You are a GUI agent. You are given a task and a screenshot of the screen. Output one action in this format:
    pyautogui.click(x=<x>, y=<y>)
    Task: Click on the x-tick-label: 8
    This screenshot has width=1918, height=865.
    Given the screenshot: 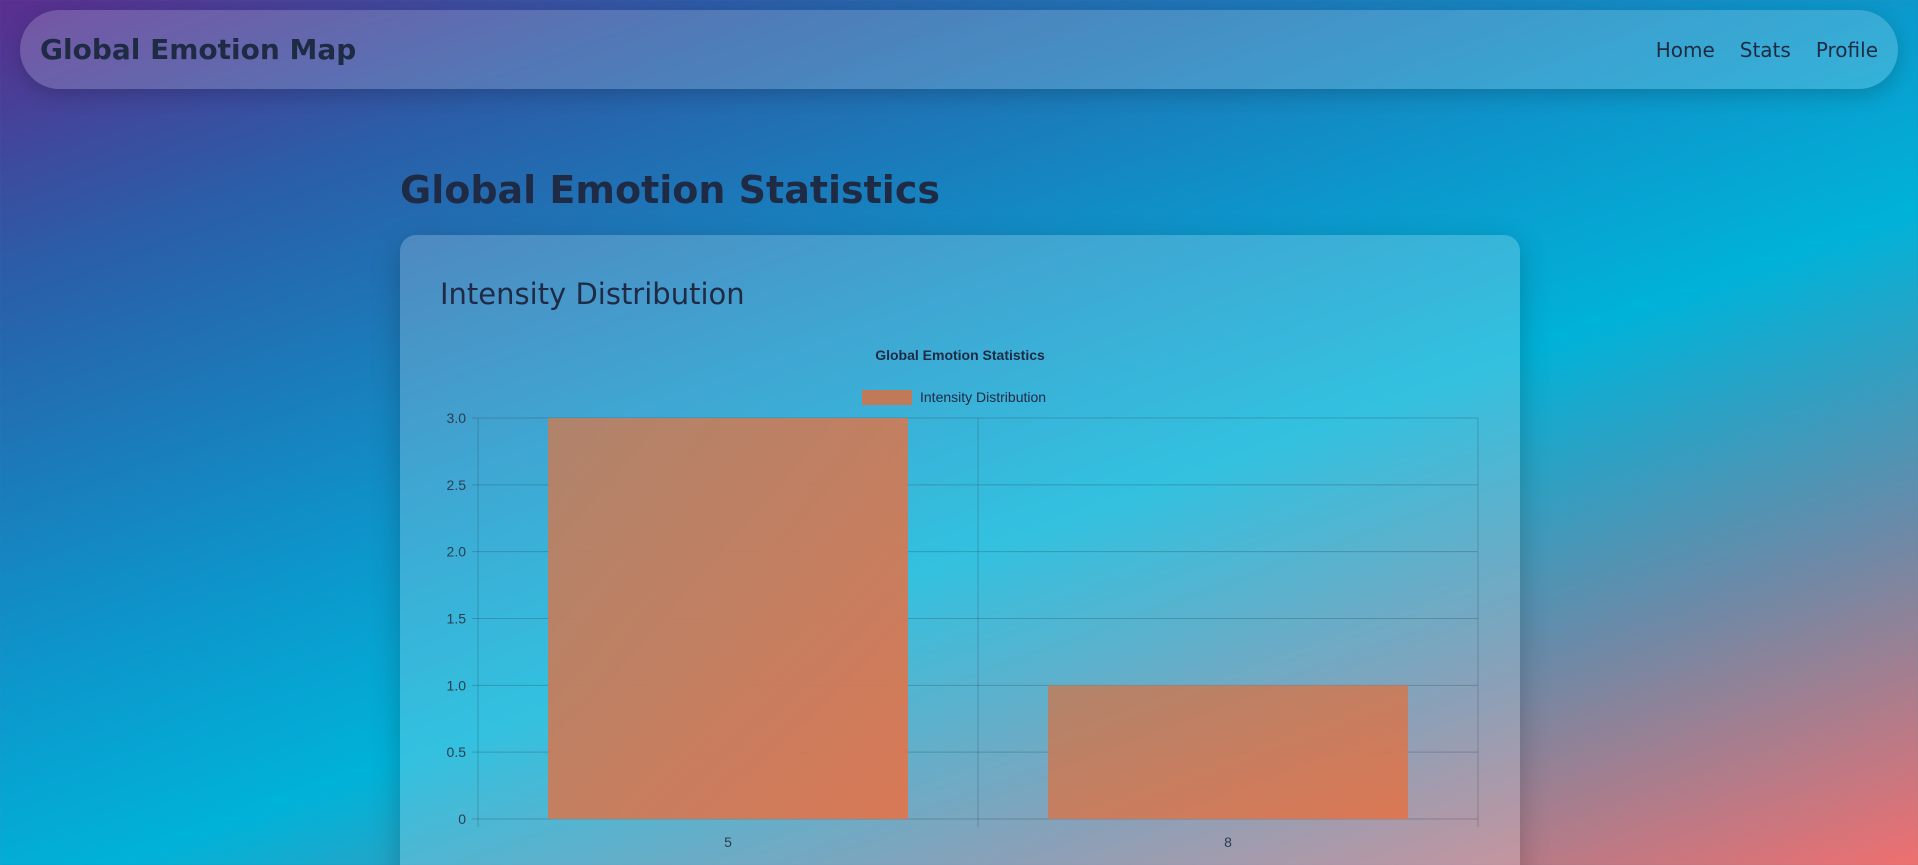 What is the action you would take?
    pyautogui.click(x=1228, y=842)
    